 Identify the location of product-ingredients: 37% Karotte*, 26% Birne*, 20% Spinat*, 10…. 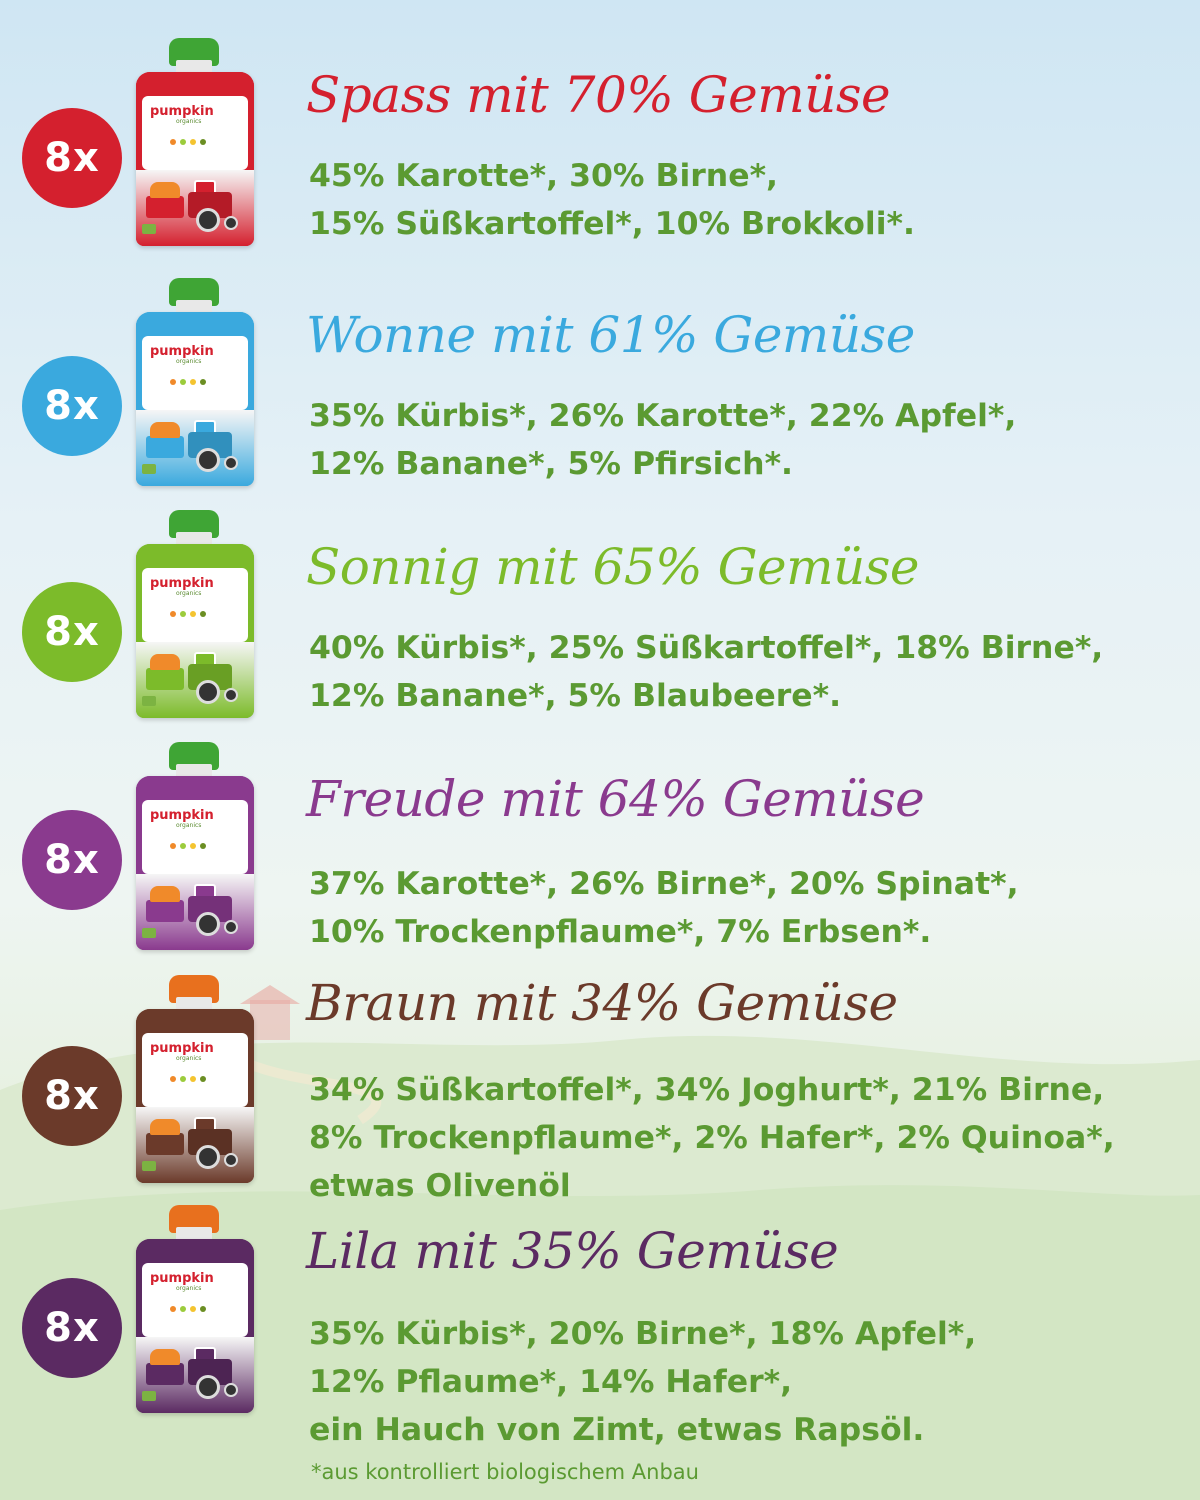
(664, 908).